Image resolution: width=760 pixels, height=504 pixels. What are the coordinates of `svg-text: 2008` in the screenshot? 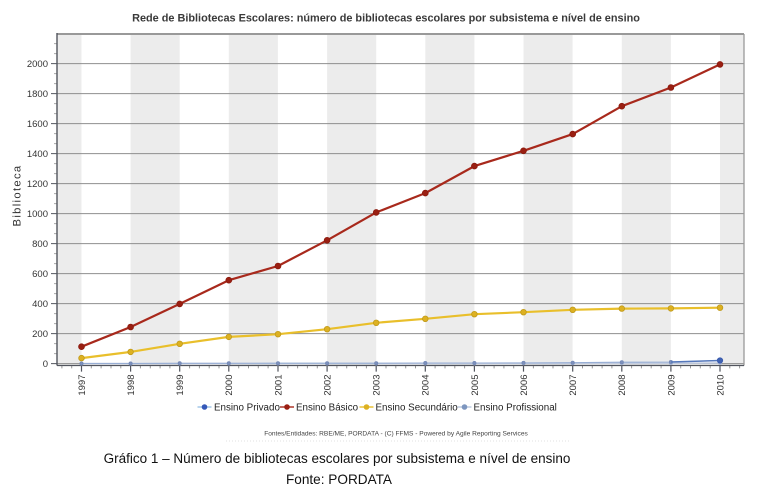 It's located at (622, 385).